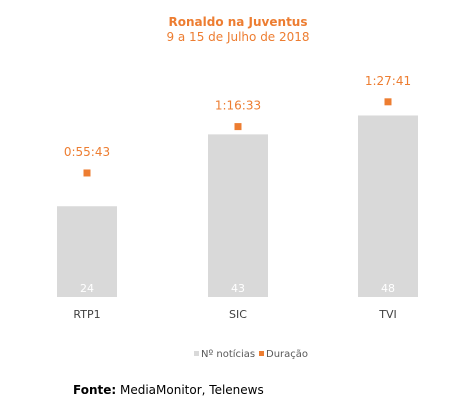 This screenshot has width=476, height=410. What do you see at coordinates (86, 314) in the screenshot?
I see `category-label-rtp1: RTP1` at bounding box center [86, 314].